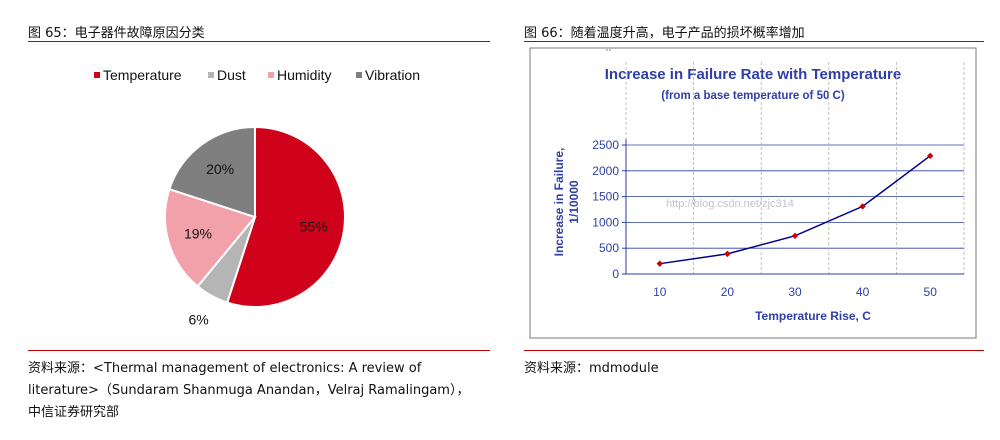 This screenshot has height=440, width=1000. Describe the element at coordinates (259, 350) in the screenshot. I see `left-source-rule` at that location.